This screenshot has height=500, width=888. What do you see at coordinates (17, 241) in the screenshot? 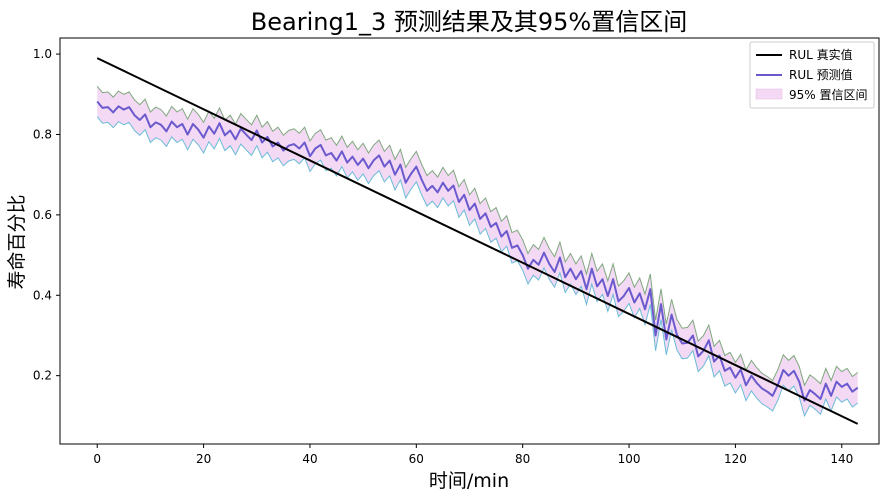
I see `y-axis-title: 寿命百分比` at bounding box center [17, 241].